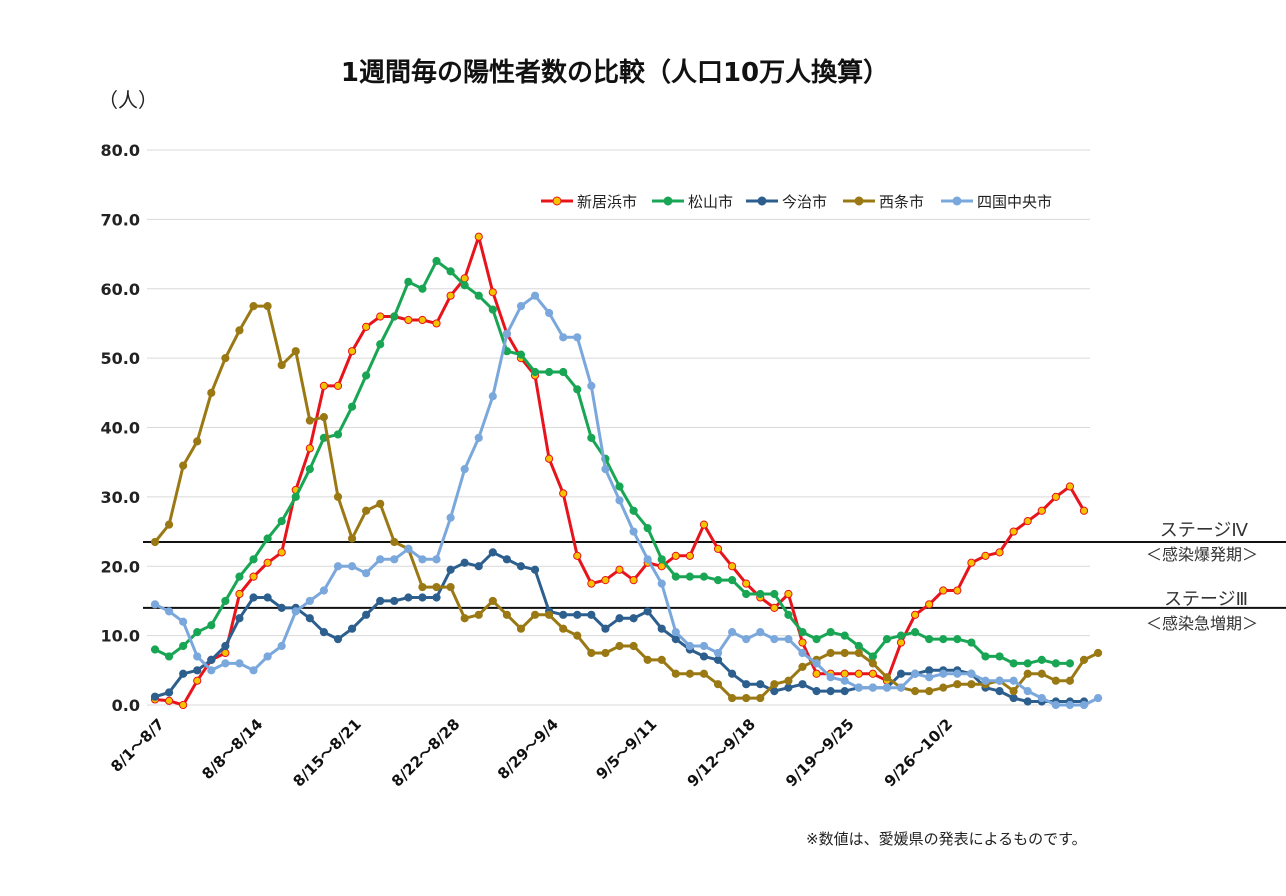 The height and width of the screenshot is (896, 1286). What do you see at coordinates (120, 289) in the screenshot?
I see `y-tick-label: 60.0` at bounding box center [120, 289].